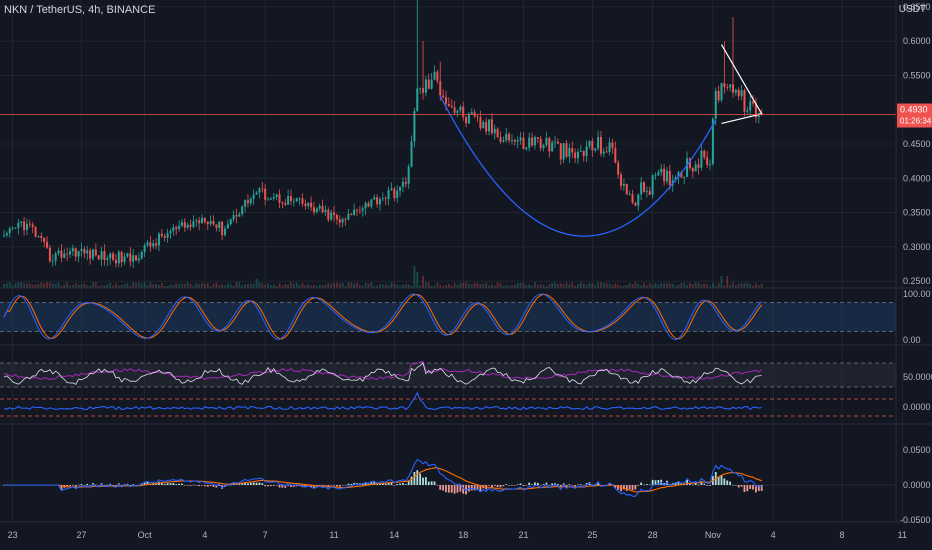  What do you see at coordinates (653, 535) in the screenshot?
I see `time-tick-label: 28` at bounding box center [653, 535].